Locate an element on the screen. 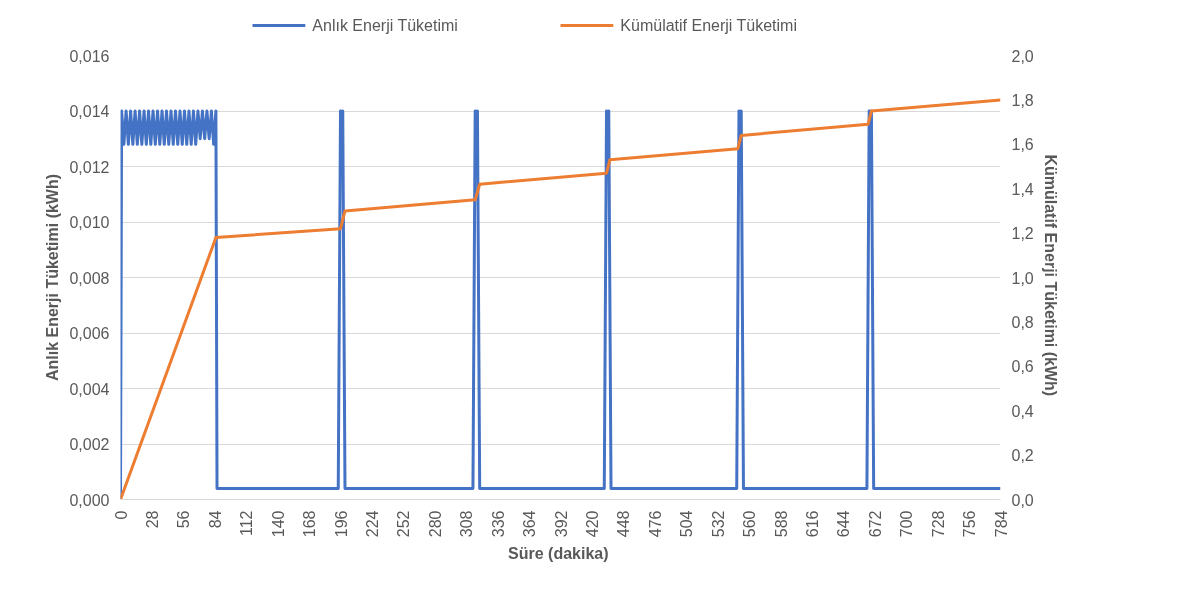 This screenshot has height=590, width=1177. x-tick-label: 224 is located at coordinates (372, 524).